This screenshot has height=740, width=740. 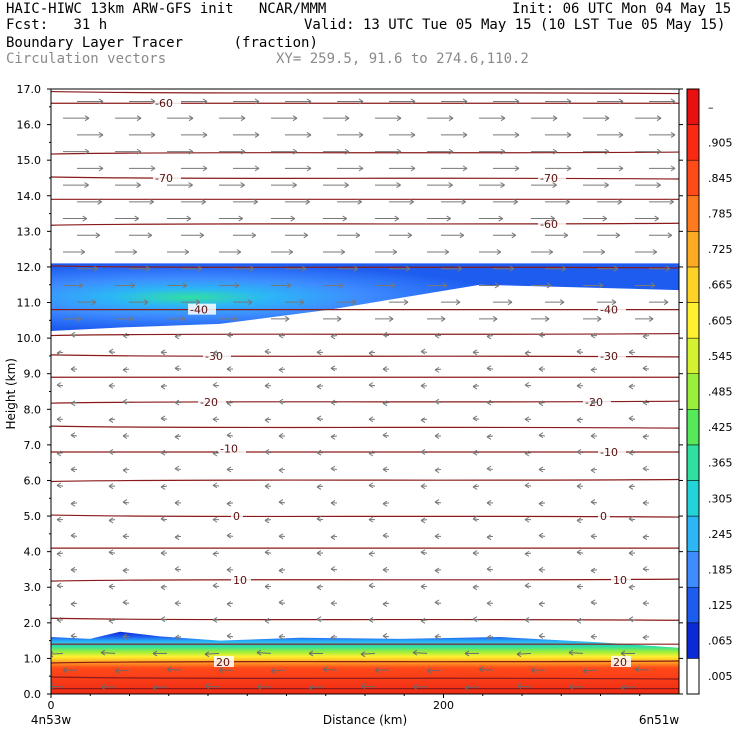 What do you see at coordinates (166, 9) in the screenshot?
I see `model-title: HAIC-HIWC 13km ARW-GFS init NCAR/MMM` at bounding box center [166, 9].